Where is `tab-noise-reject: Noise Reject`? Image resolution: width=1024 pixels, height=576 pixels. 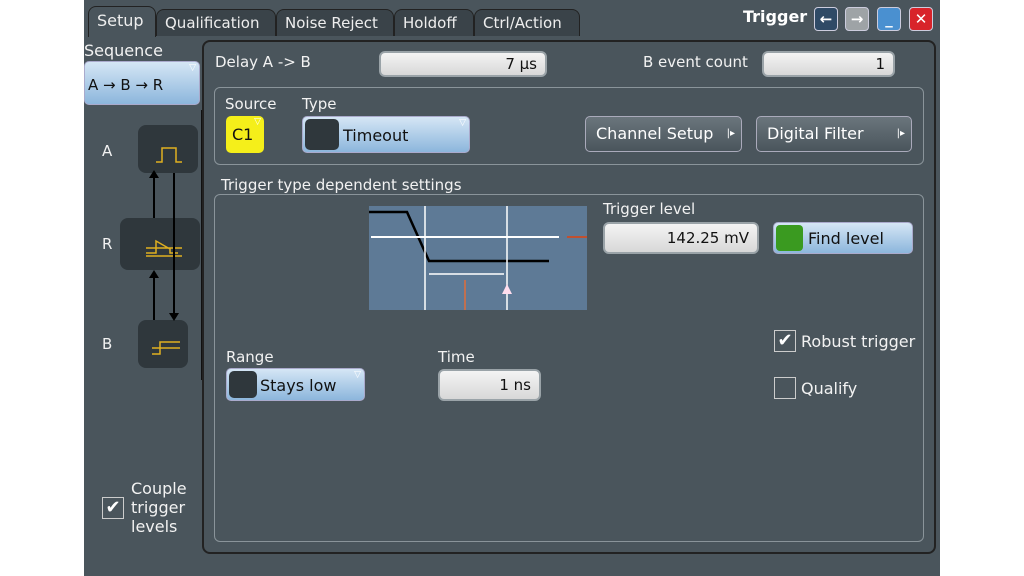 tab-noise-reject: Noise Reject is located at coordinates (335, 22).